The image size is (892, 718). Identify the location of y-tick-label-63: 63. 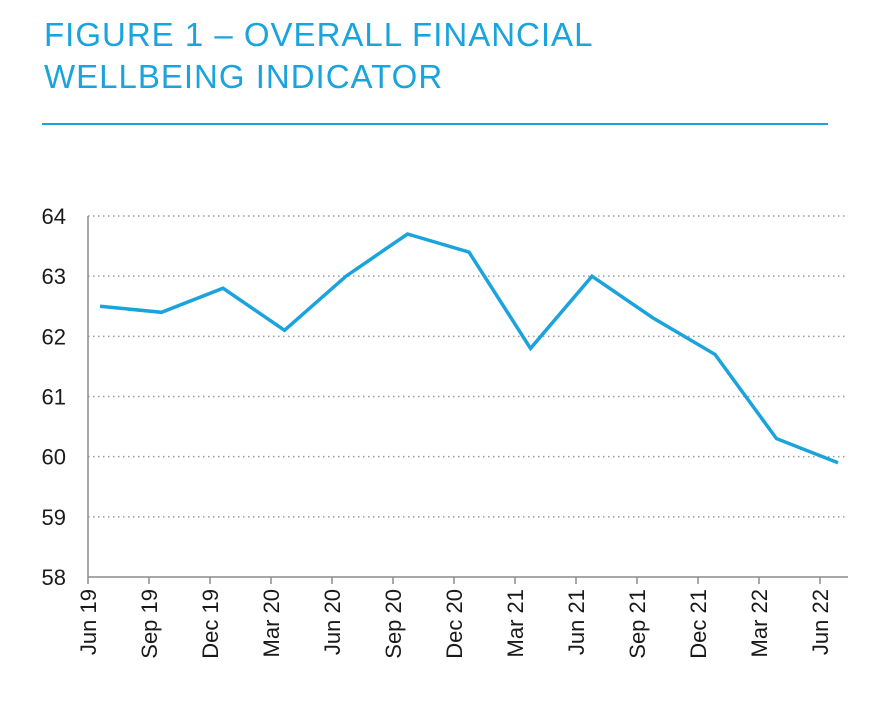
(54, 276).